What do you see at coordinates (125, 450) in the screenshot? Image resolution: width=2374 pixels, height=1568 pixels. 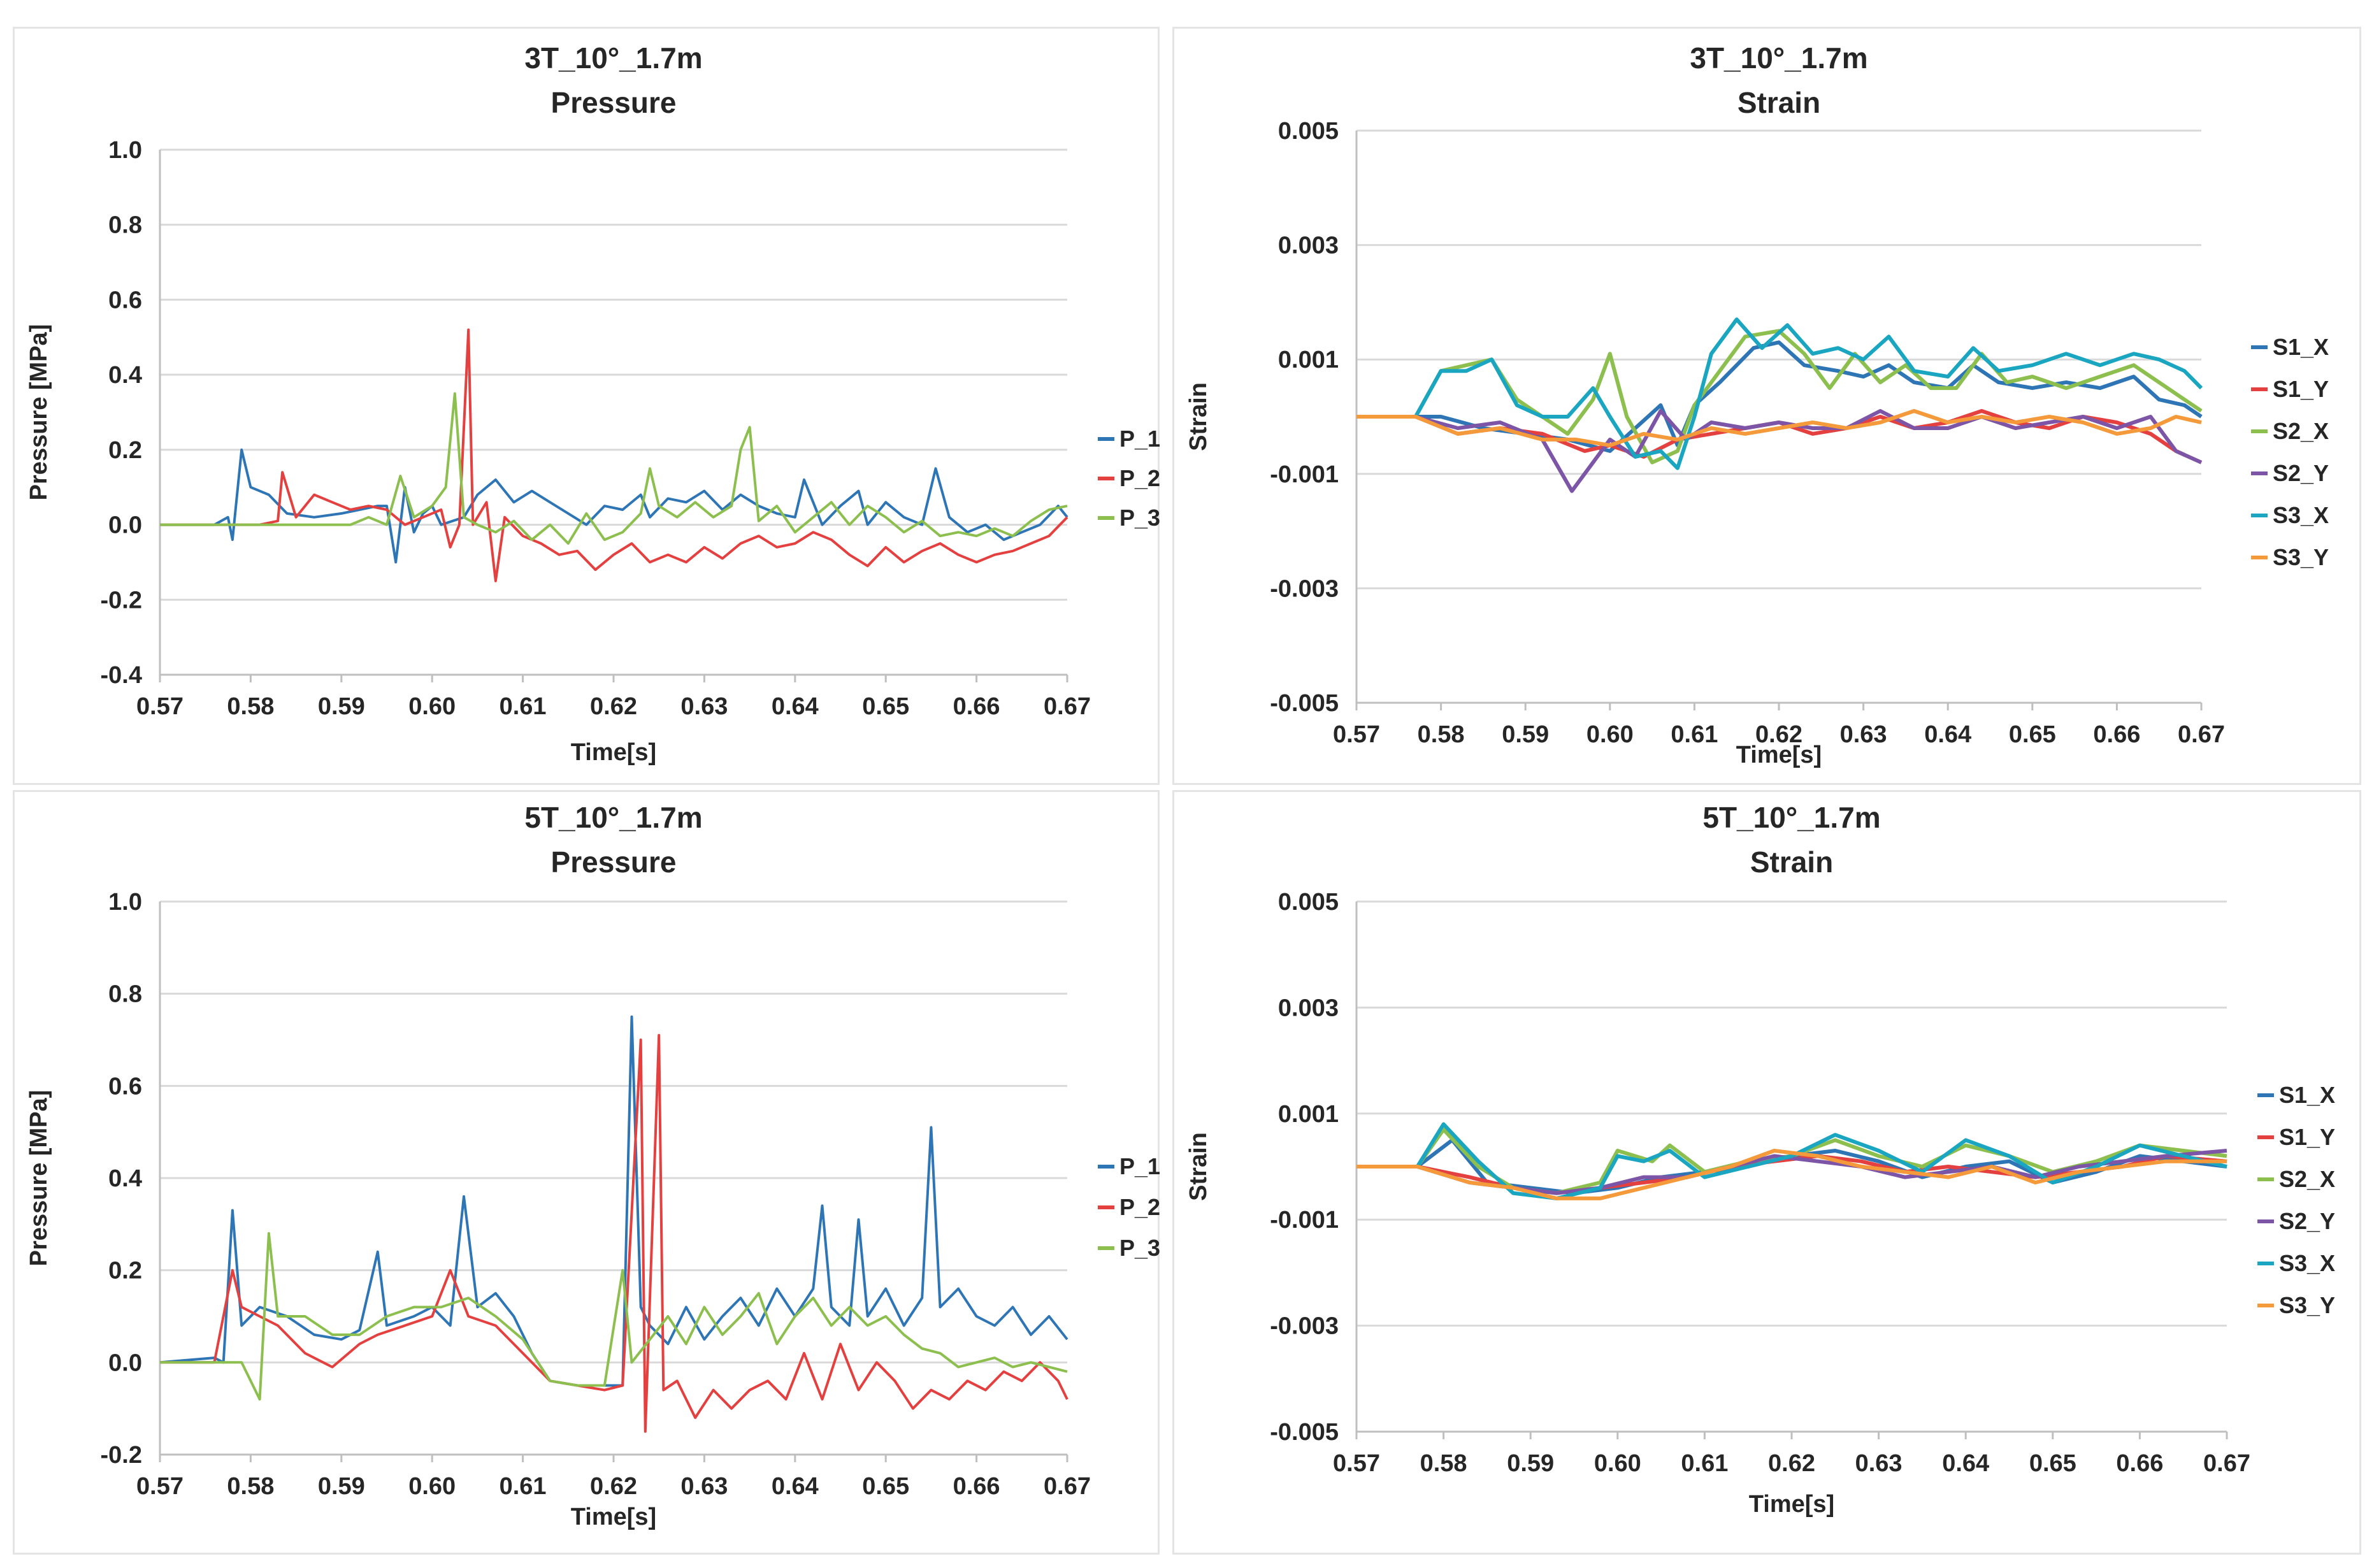 I see `y-tick-label: 0.2` at bounding box center [125, 450].